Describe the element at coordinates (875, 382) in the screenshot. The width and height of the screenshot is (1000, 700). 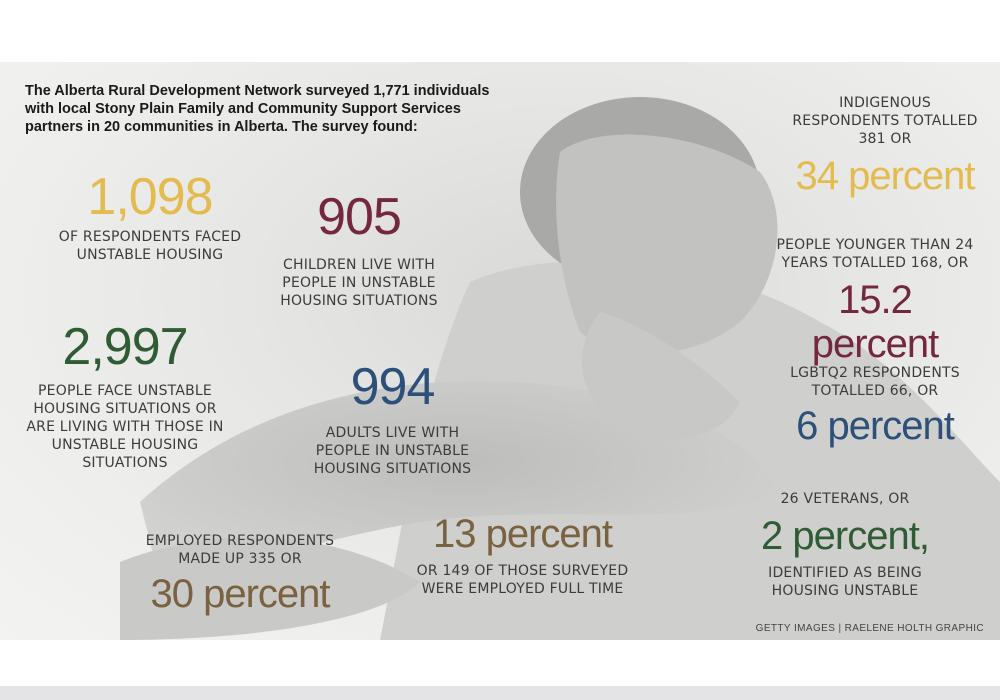
I see `stat-caption: LGBTQ2 RESPONDENTS TOTALLED 66, OR` at that location.